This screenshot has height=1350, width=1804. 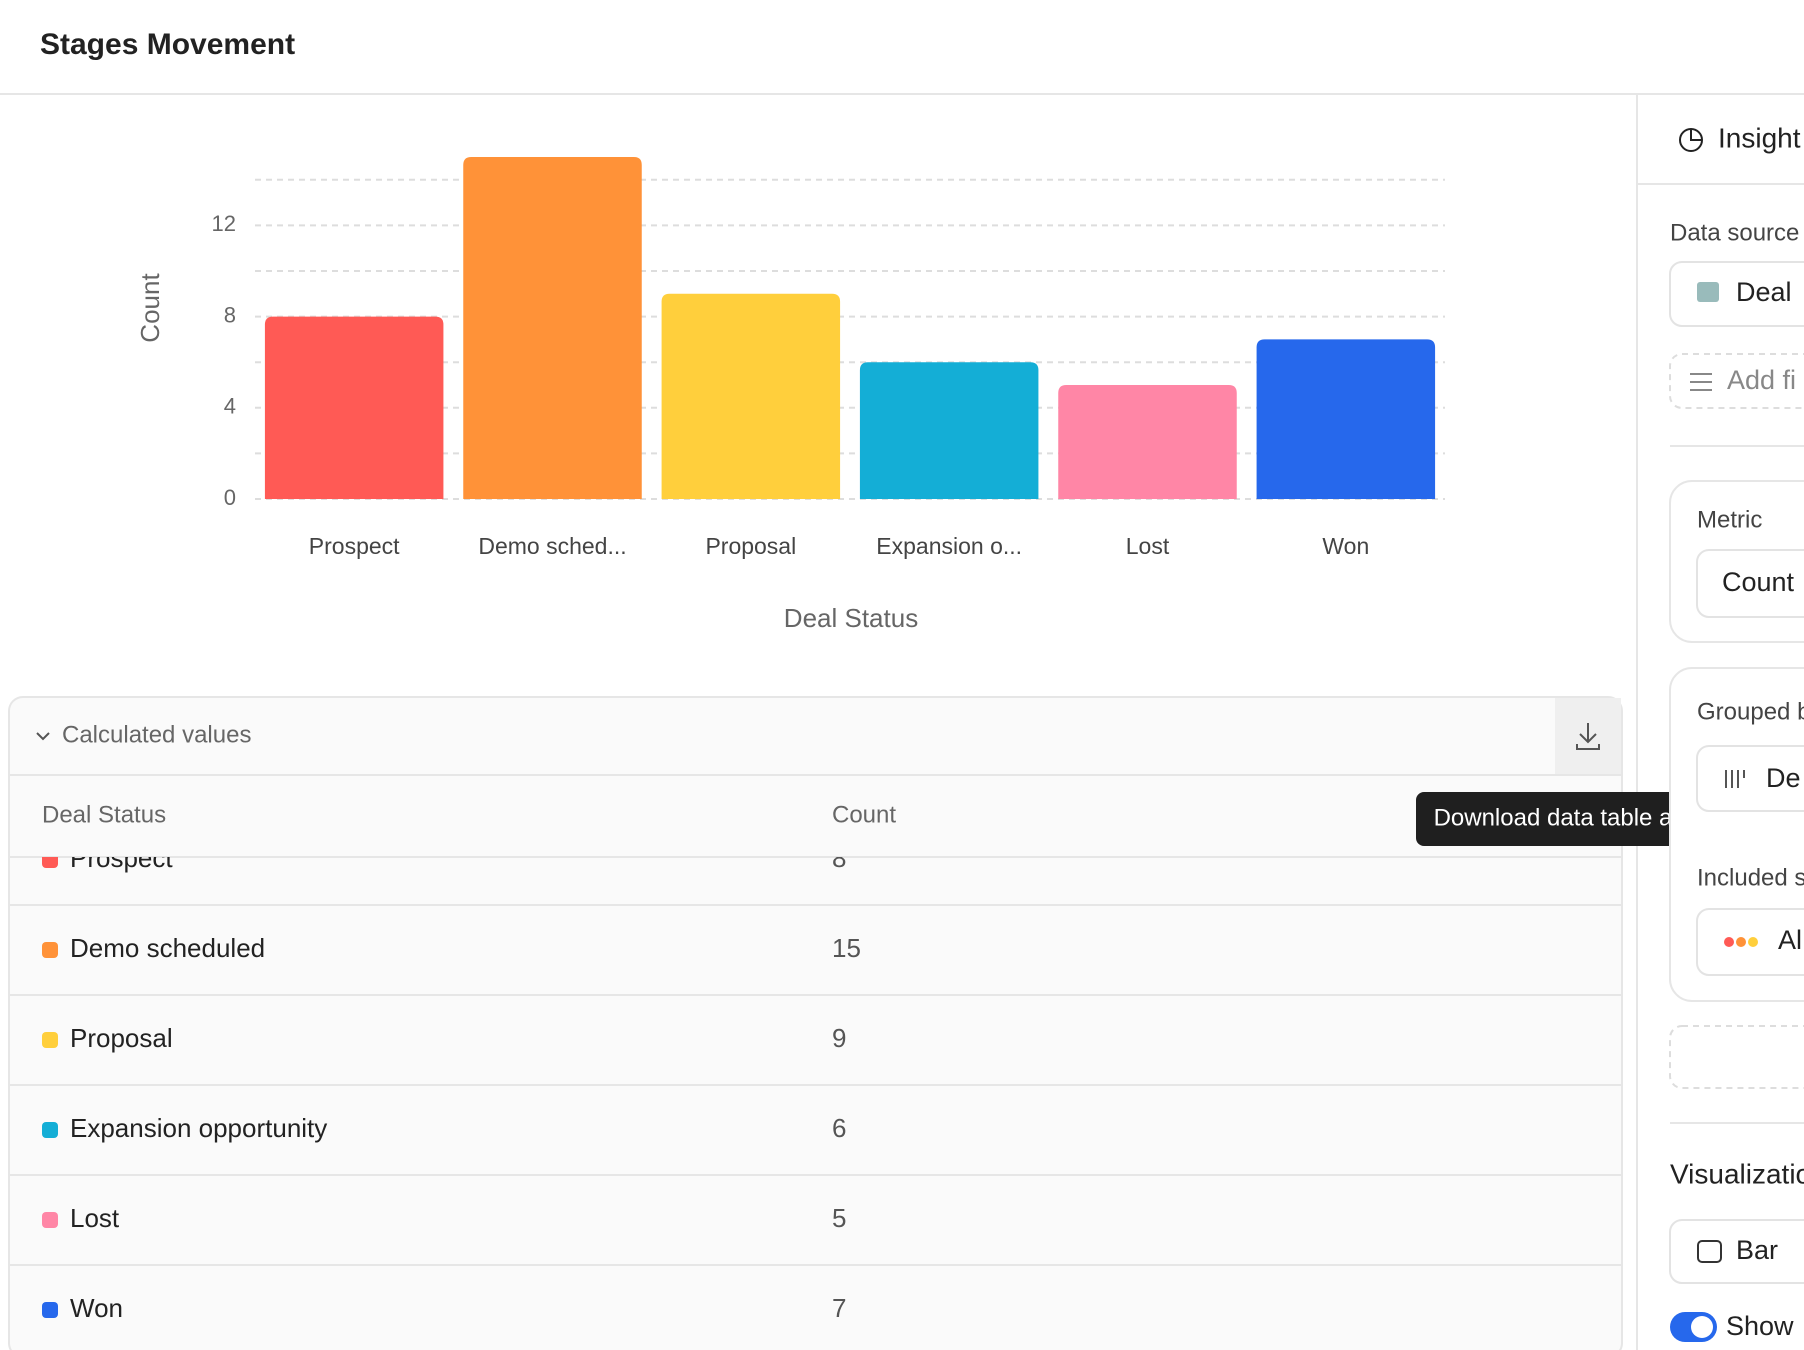 I want to click on filter-icon, so click(x=1701, y=382).